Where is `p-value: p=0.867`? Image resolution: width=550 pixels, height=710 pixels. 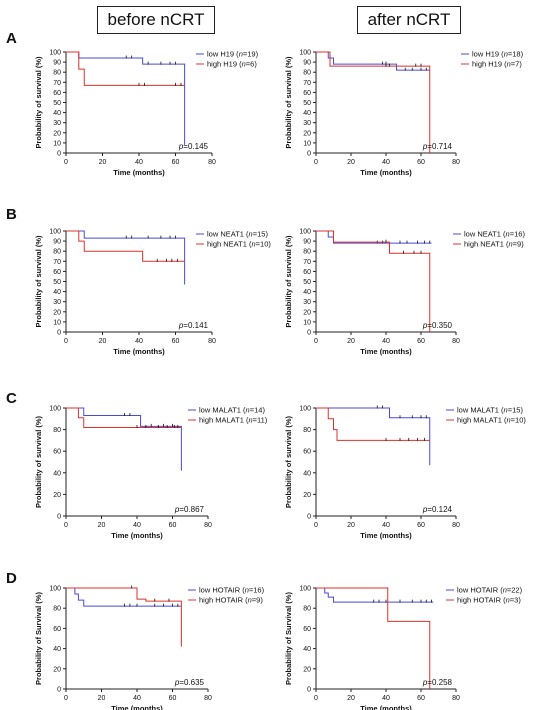
p-value: p=0.867 is located at coordinates (189, 509).